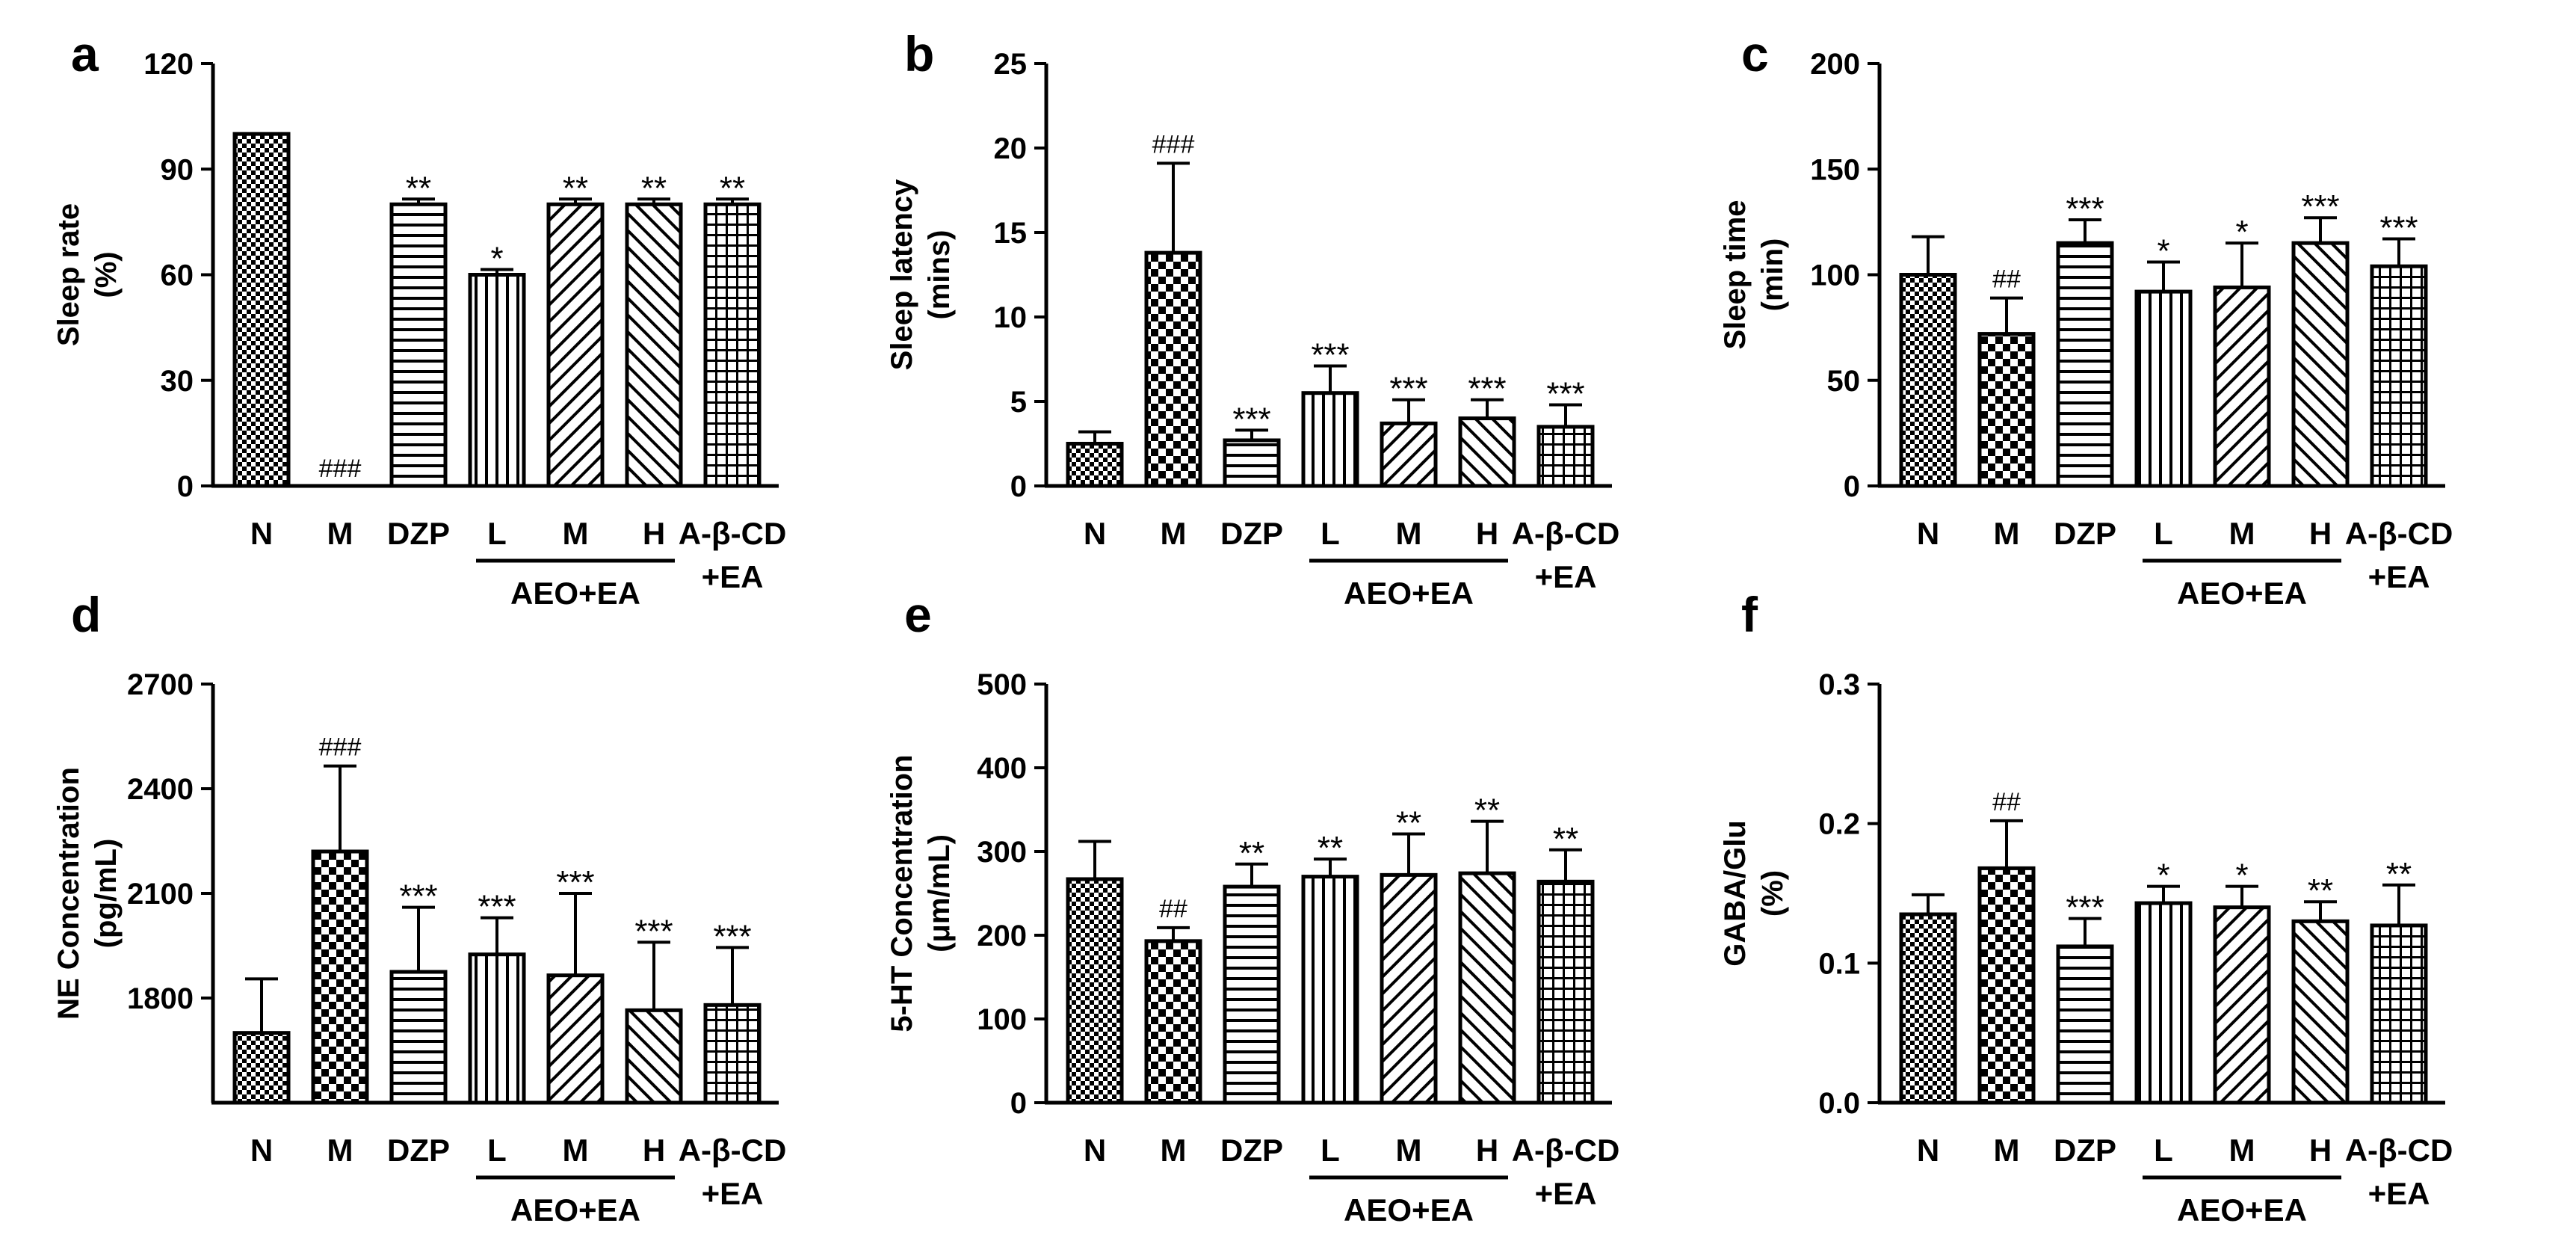  What do you see at coordinates (1754, 893) in the screenshot?
I see `y-axis-title: GABA/Glu (%)` at bounding box center [1754, 893].